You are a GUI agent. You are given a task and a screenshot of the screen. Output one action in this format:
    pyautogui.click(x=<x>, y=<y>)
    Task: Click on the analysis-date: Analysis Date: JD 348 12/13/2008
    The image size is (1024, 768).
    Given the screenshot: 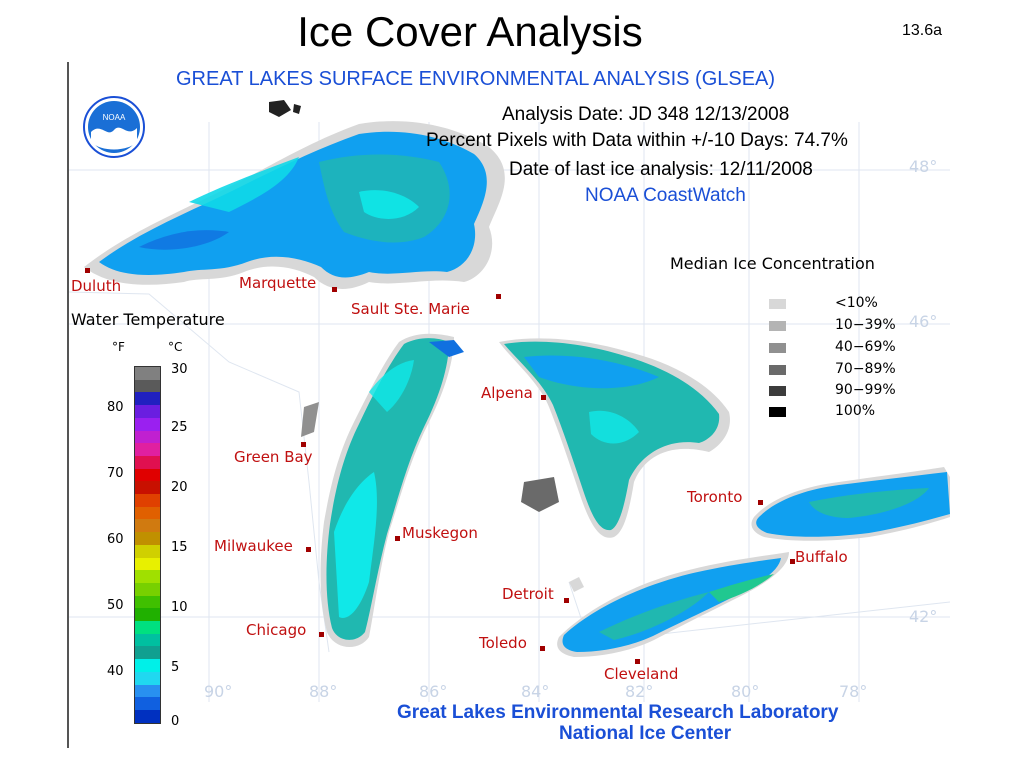 What is the action you would take?
    pyautogui.click(x=646, y=114)
    